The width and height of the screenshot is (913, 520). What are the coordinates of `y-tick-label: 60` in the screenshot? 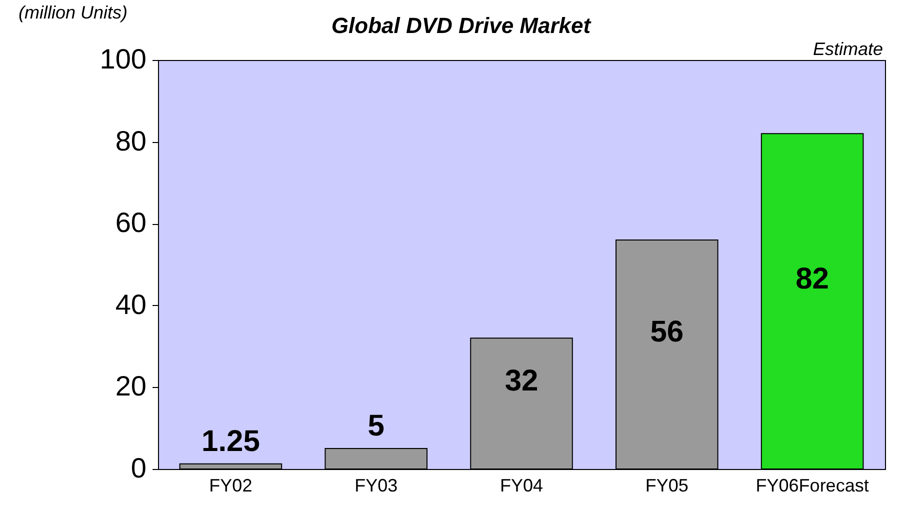 It's located at (130, 222).